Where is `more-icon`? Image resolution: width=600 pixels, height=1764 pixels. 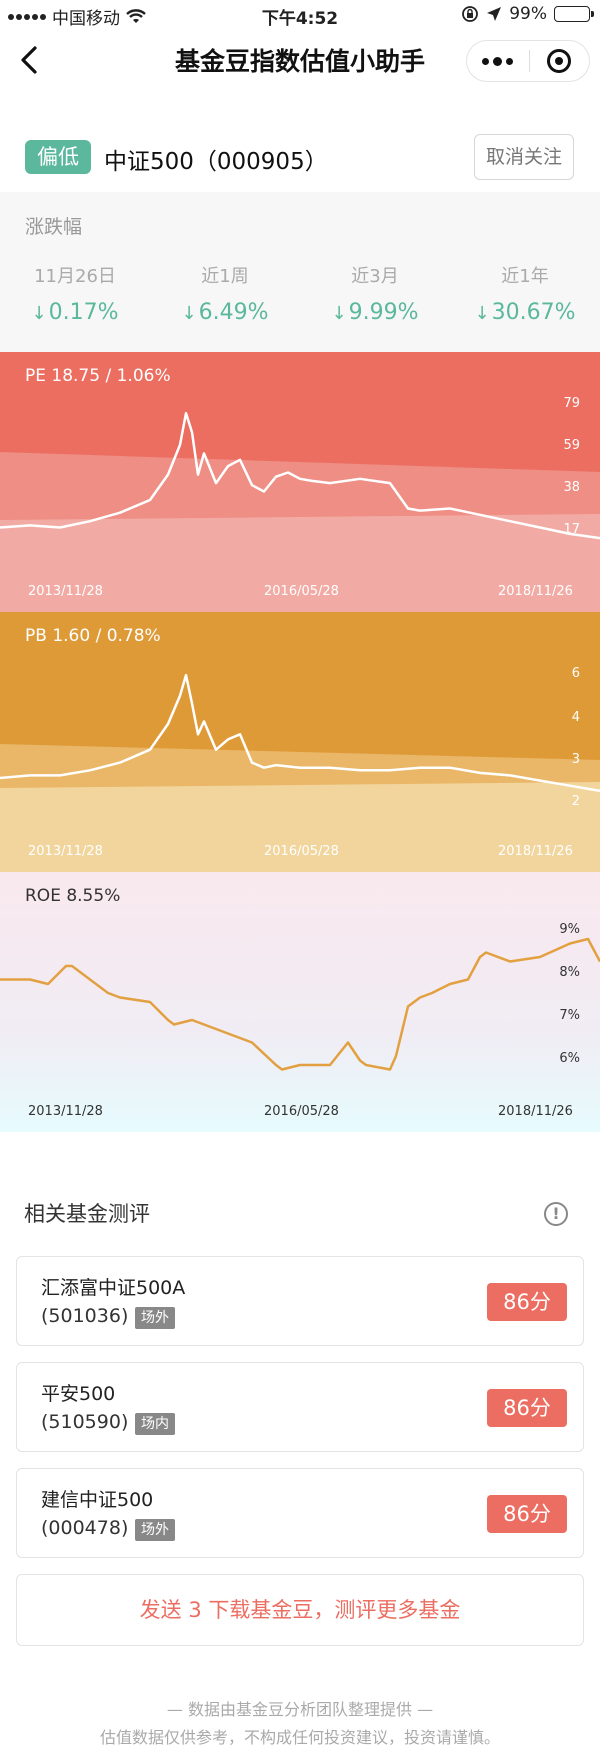 more-icon is located at coordinates (498, 61).